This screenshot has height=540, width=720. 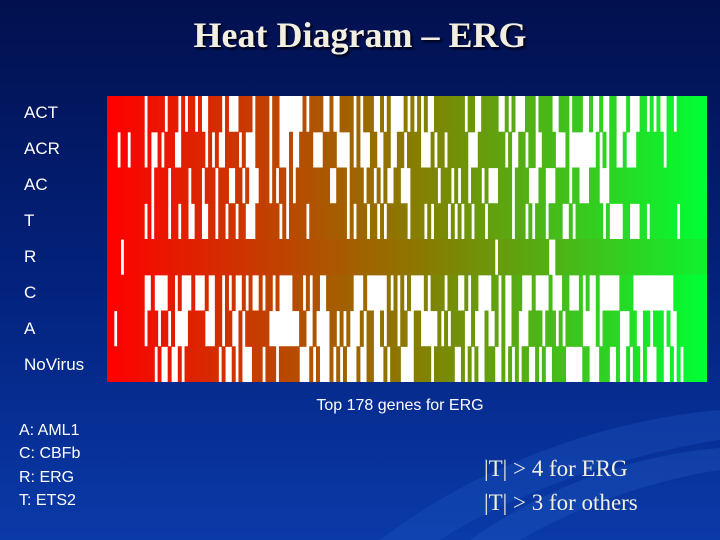 I want to click on heat-row-ac, so click(x=407, y=185).